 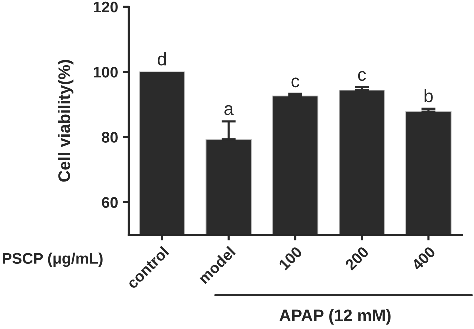 I want to click on x-tick-label: 200, so click(x=357, y=258).